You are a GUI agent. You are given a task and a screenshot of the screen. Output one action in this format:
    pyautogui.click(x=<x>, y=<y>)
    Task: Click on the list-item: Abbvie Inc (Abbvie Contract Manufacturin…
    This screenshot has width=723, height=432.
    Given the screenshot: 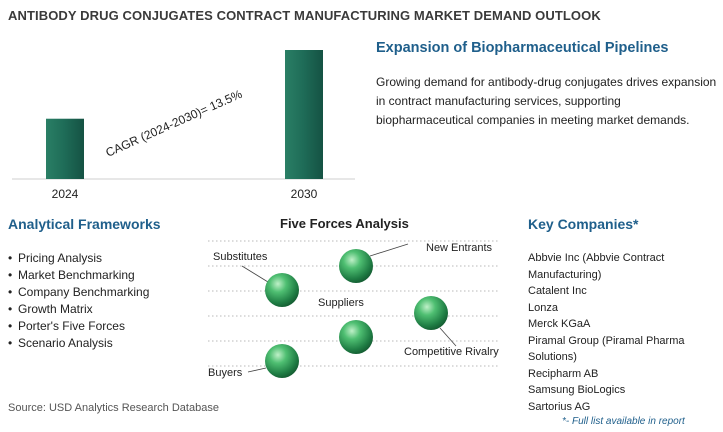 What is the action you would take?
    pyautogui.click(x=596, y=266)
    